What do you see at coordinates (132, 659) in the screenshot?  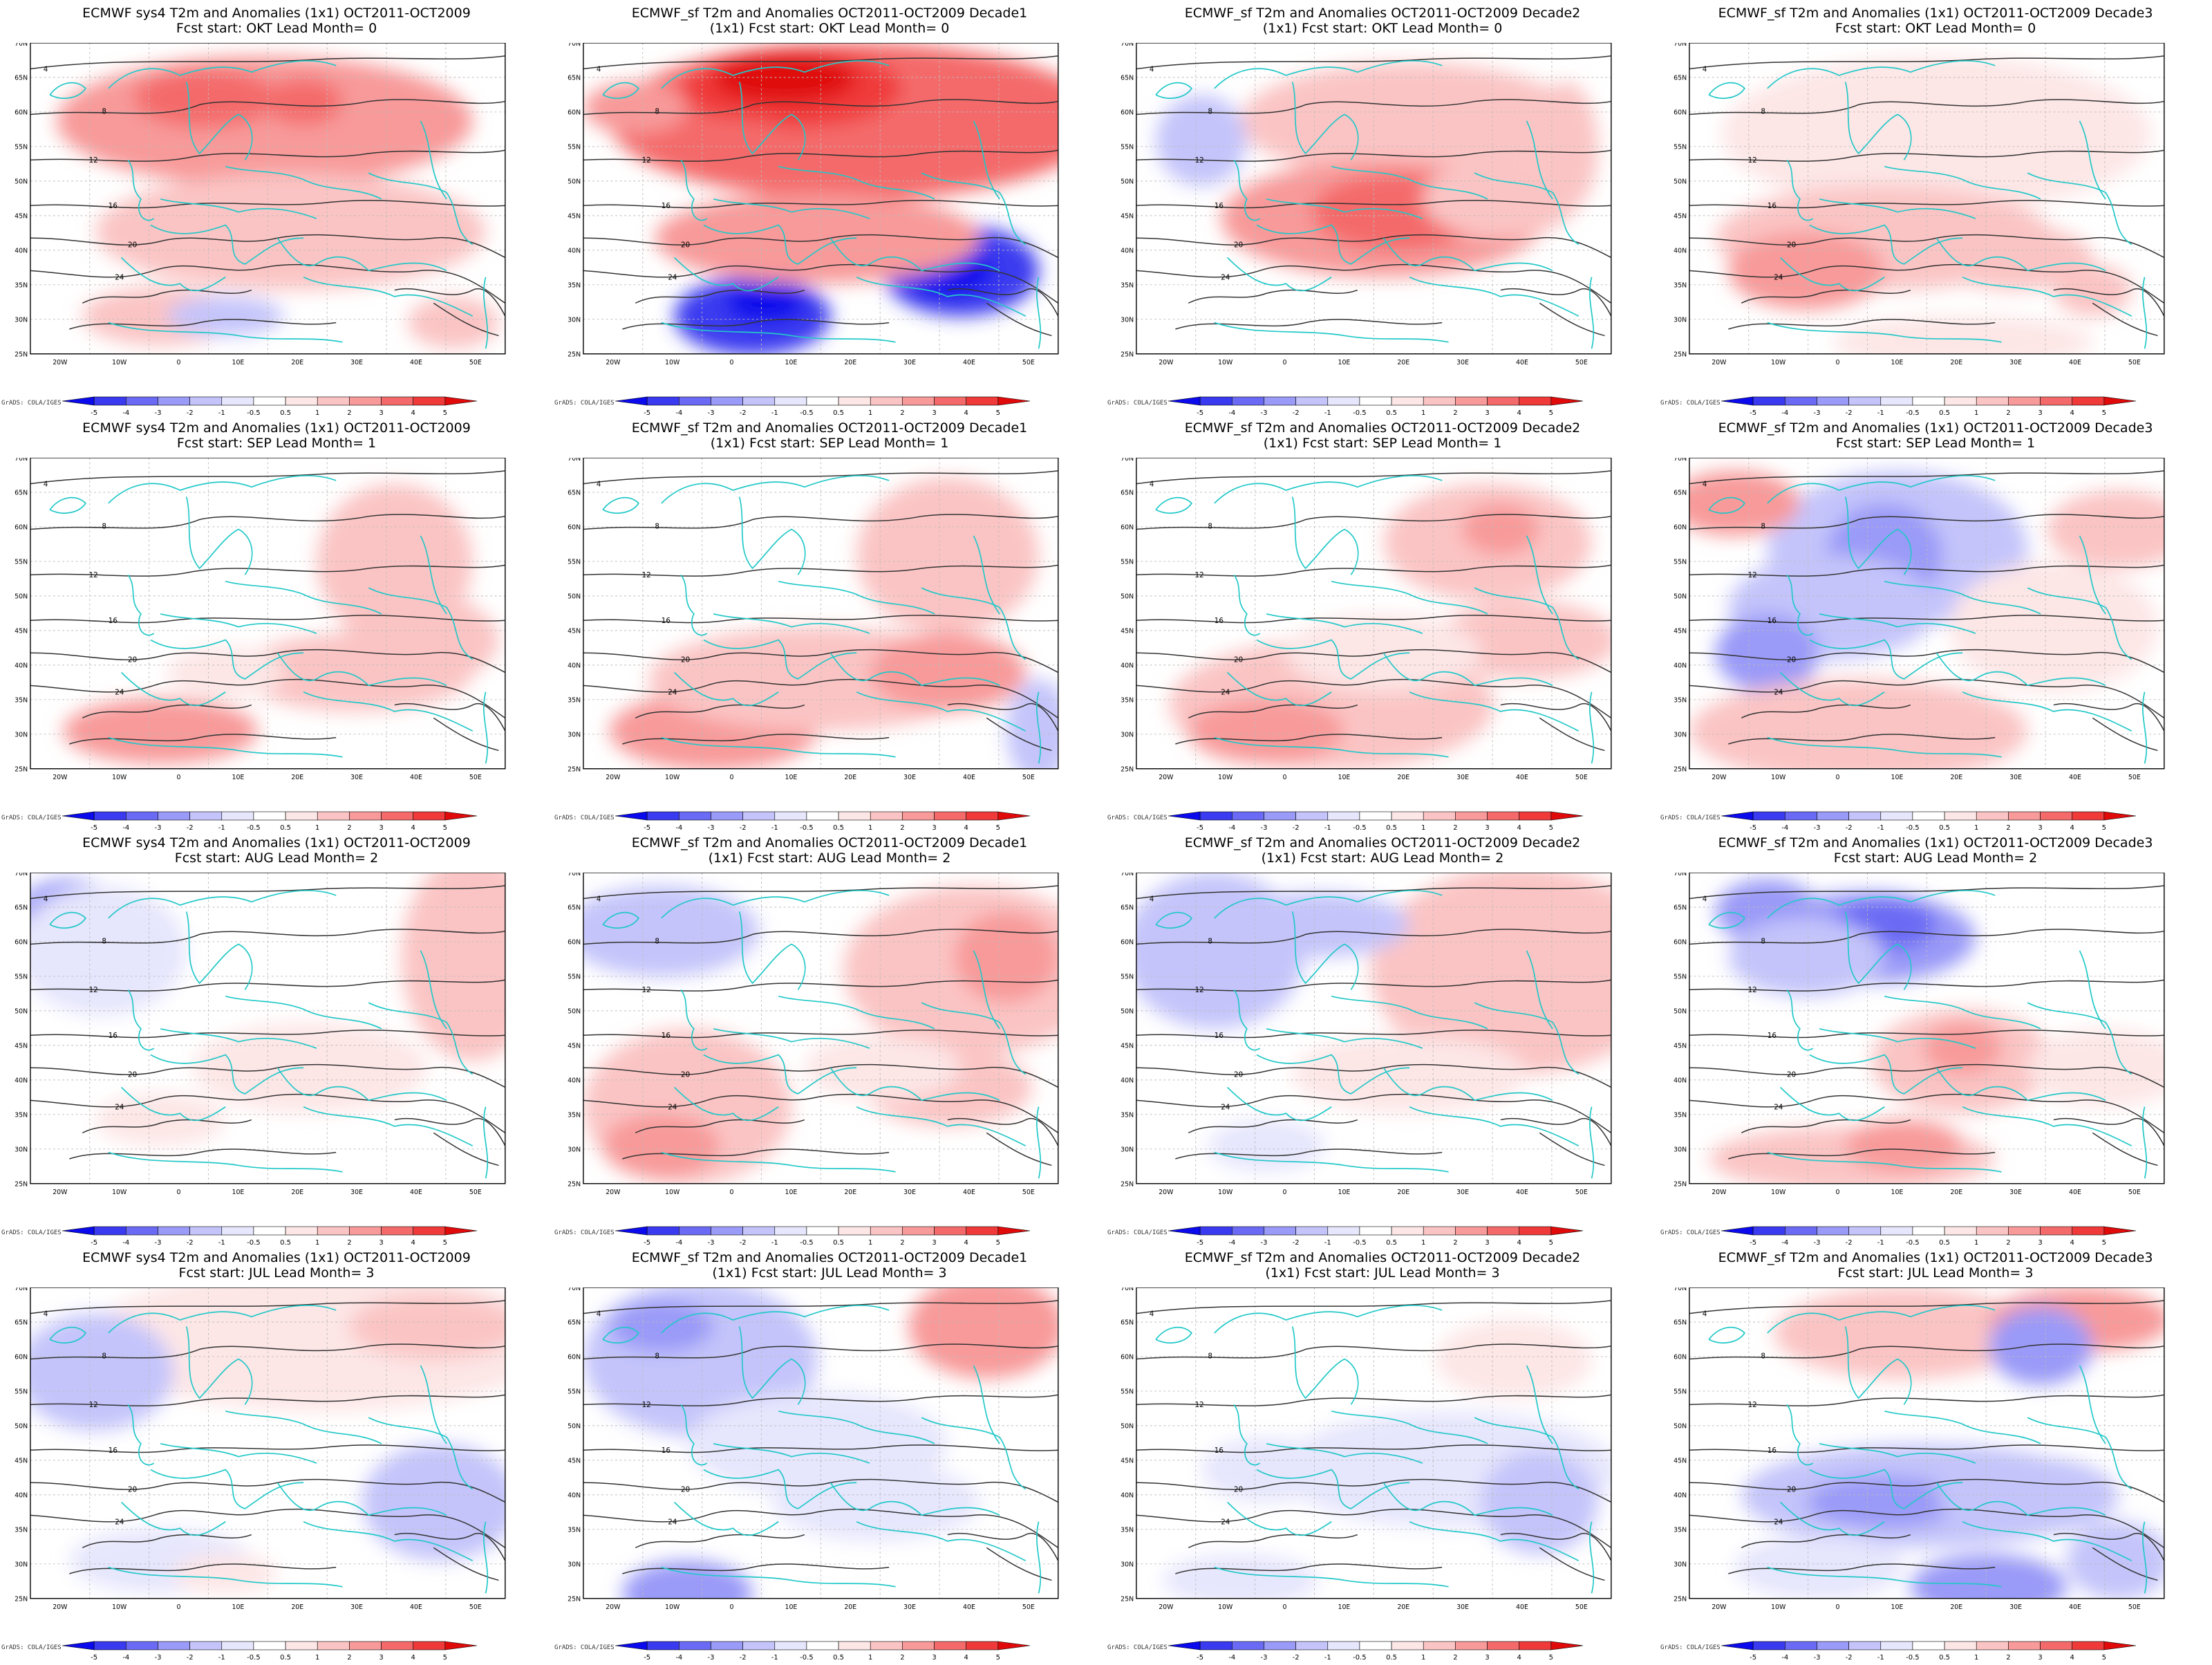 I see `contour-label: 20` at bounding box center [132, 659].